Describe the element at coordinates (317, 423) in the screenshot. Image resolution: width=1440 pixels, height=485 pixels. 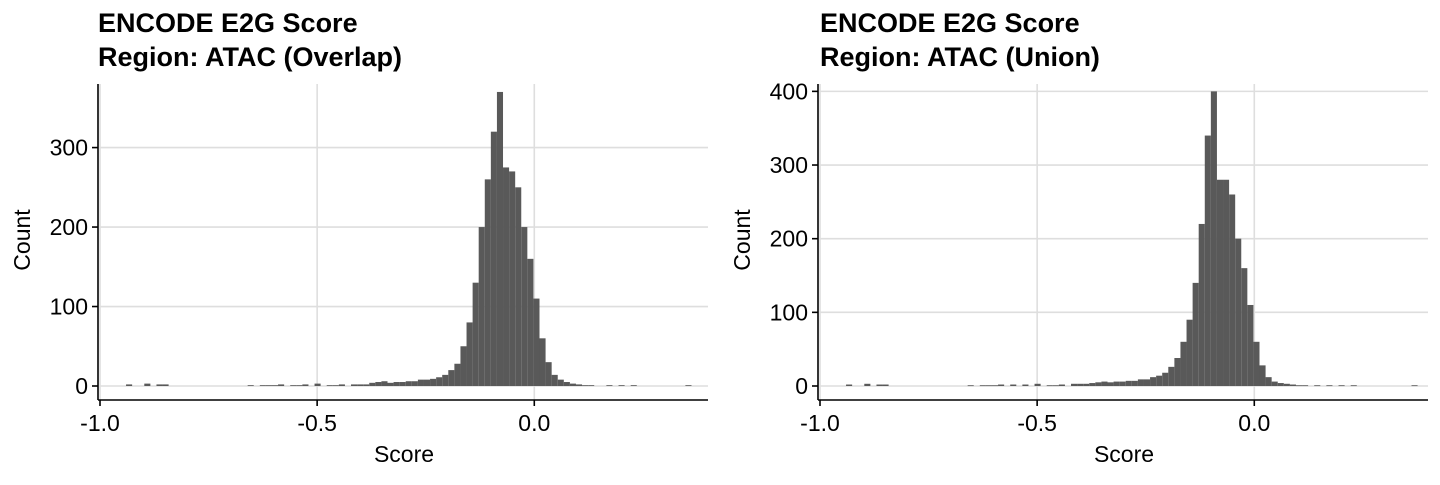
I see `chart-1-x-tick-label-1: -0.5` at that location.